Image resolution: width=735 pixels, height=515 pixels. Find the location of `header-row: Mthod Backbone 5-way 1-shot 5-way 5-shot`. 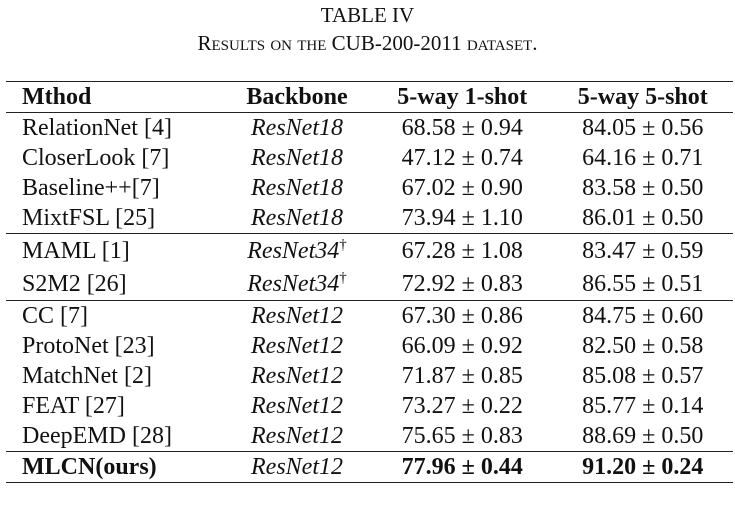

header-row: Mthod Backbone 5-way 1-shot 5-way 5-shot is located at coordinates (369, 97).